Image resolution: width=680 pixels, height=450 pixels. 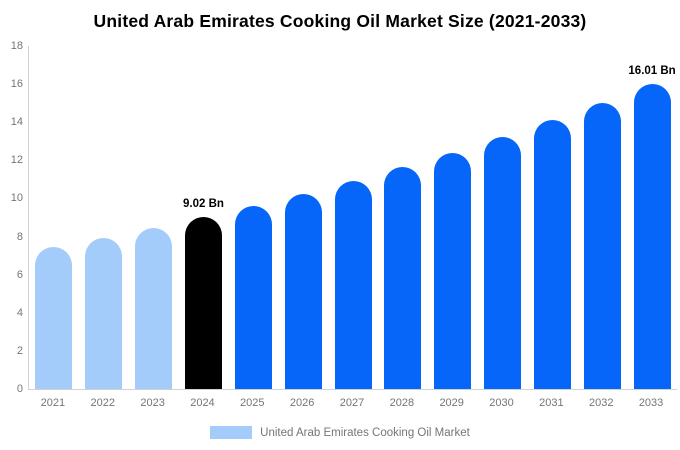 What do you see at coordinates (16, 46) in the screenshot?
I see `y-tick-label: 18` at bounding box center [16, 46].